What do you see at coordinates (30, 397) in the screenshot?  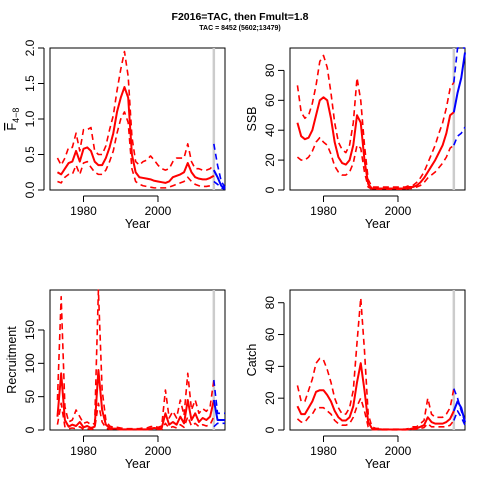 I see `y-tick-label: 50` at bounding box center [30, 397].